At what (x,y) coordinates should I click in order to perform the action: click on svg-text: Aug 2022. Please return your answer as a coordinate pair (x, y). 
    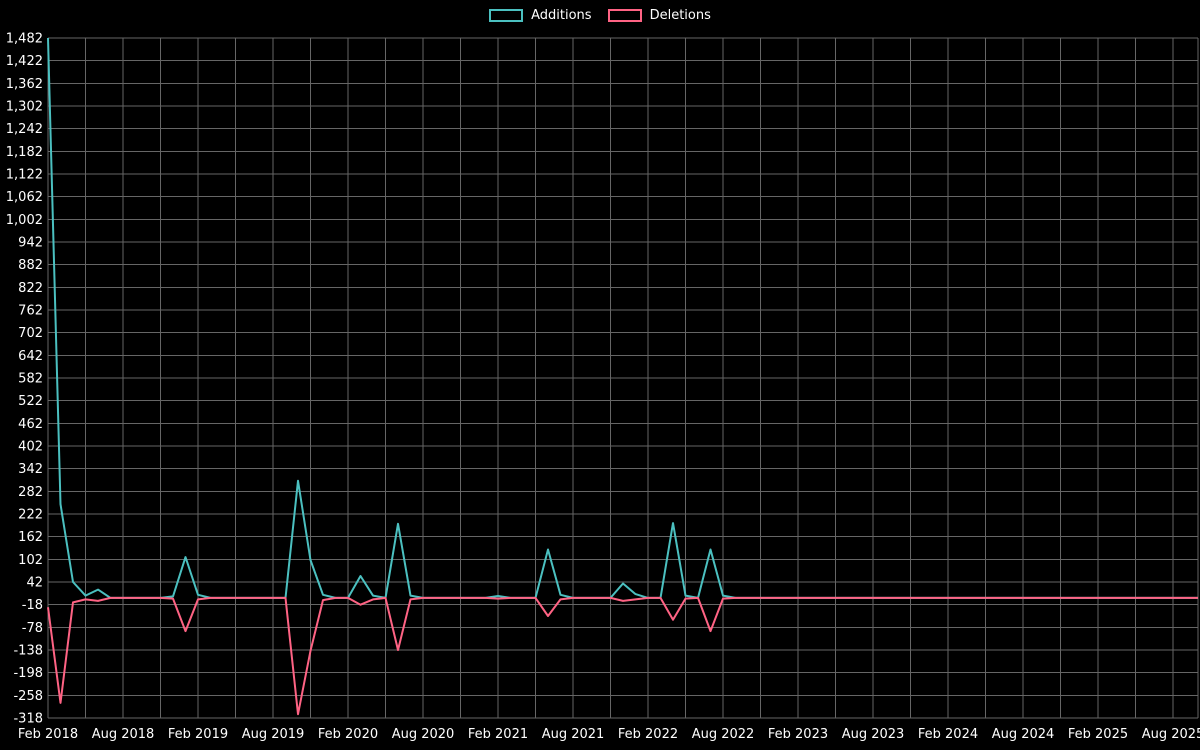
    Looking at the image, I should click on (723, 734).